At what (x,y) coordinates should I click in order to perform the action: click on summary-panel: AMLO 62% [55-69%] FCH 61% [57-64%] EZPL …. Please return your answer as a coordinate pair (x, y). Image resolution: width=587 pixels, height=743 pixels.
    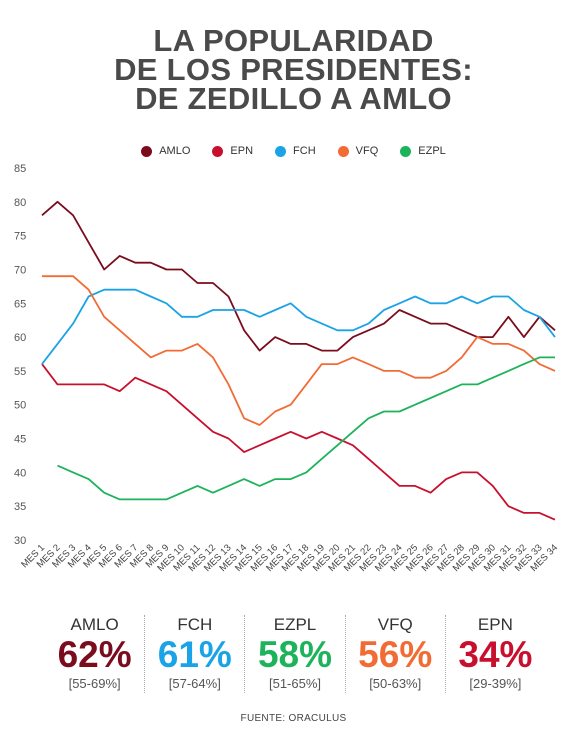
    Looking at the image, I should click on (295, 654).